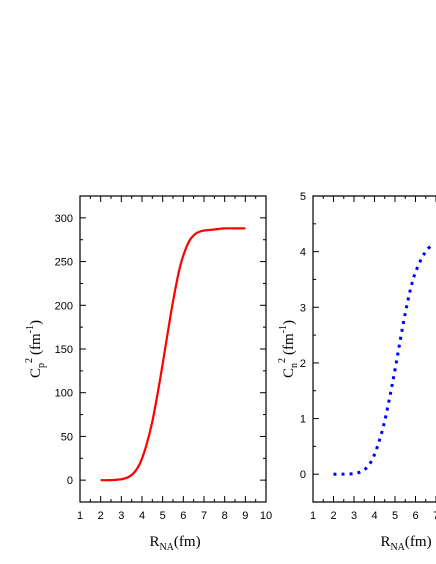 Image resolution: width=436 pixels, height=564 pixels. What do you see at coordinates (303, 364) in the screenshot?
I see `y-tick-label: 2` at bounding box center [303, 364].